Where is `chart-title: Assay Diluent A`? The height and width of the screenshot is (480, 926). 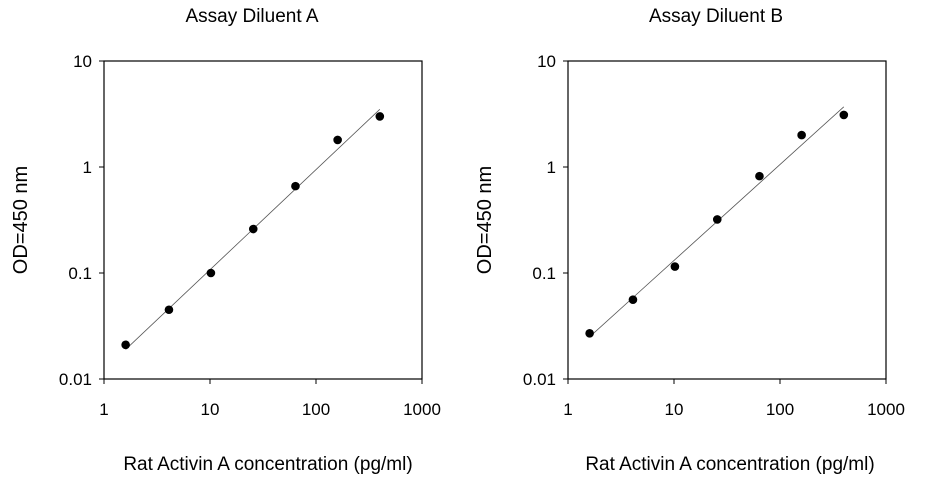
chart-title: Assay Diluent A is located at coordinates (251, 16).